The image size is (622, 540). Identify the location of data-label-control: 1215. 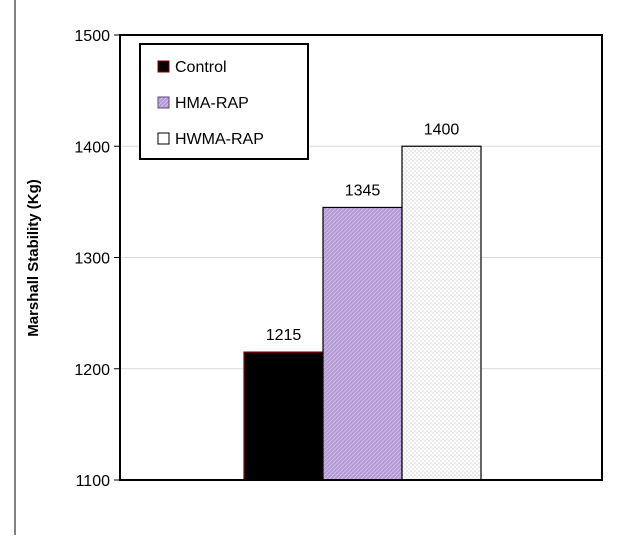
(284, 335).